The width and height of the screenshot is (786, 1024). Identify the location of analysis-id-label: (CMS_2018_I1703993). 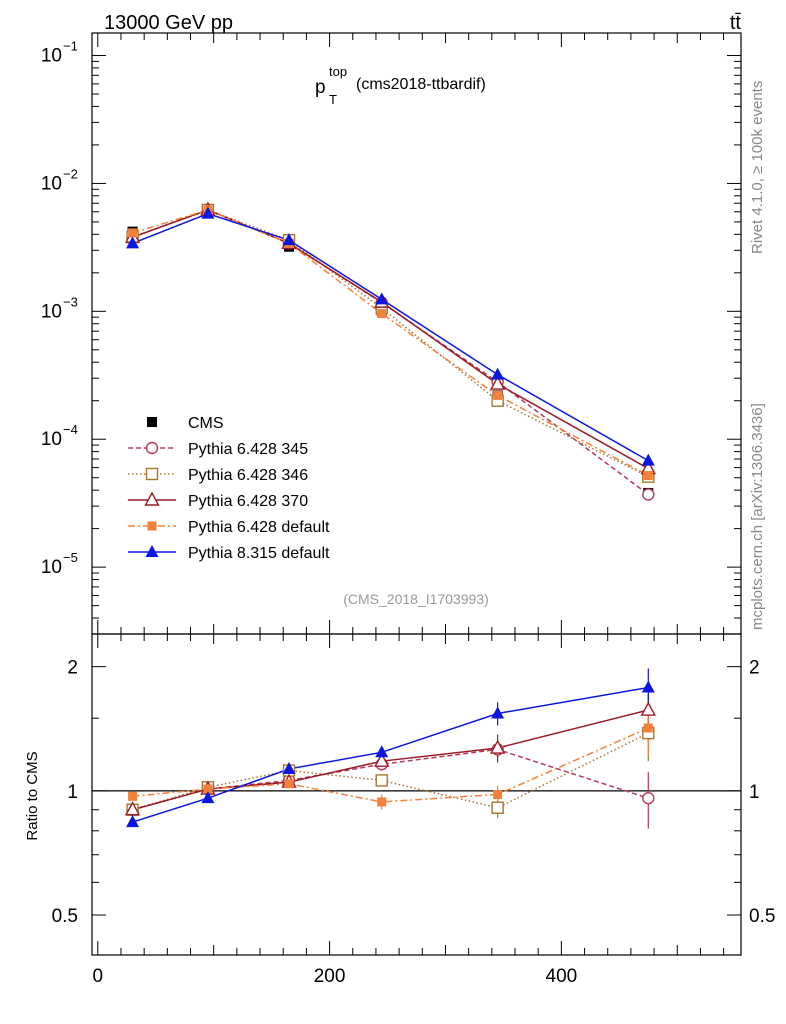
(416, 599).